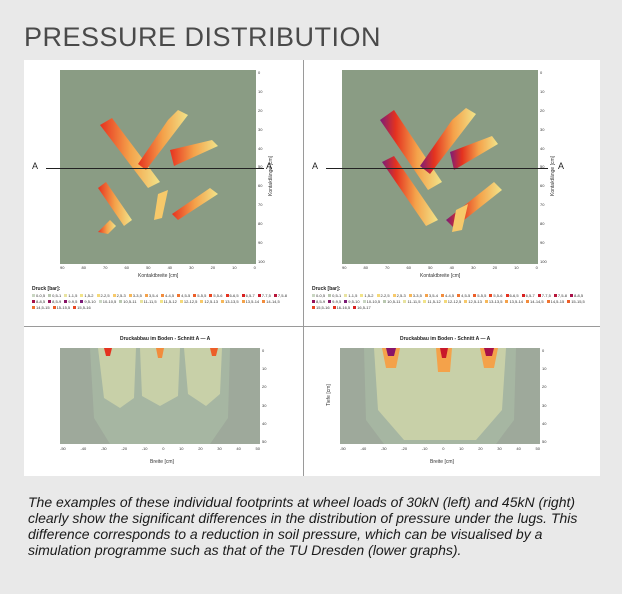  Describe the element at coordinates (158, 267) in the screenshot. I see `left-upper-x-ticks: 90 80 70 60 50 40 30 20 10 0` at that location.